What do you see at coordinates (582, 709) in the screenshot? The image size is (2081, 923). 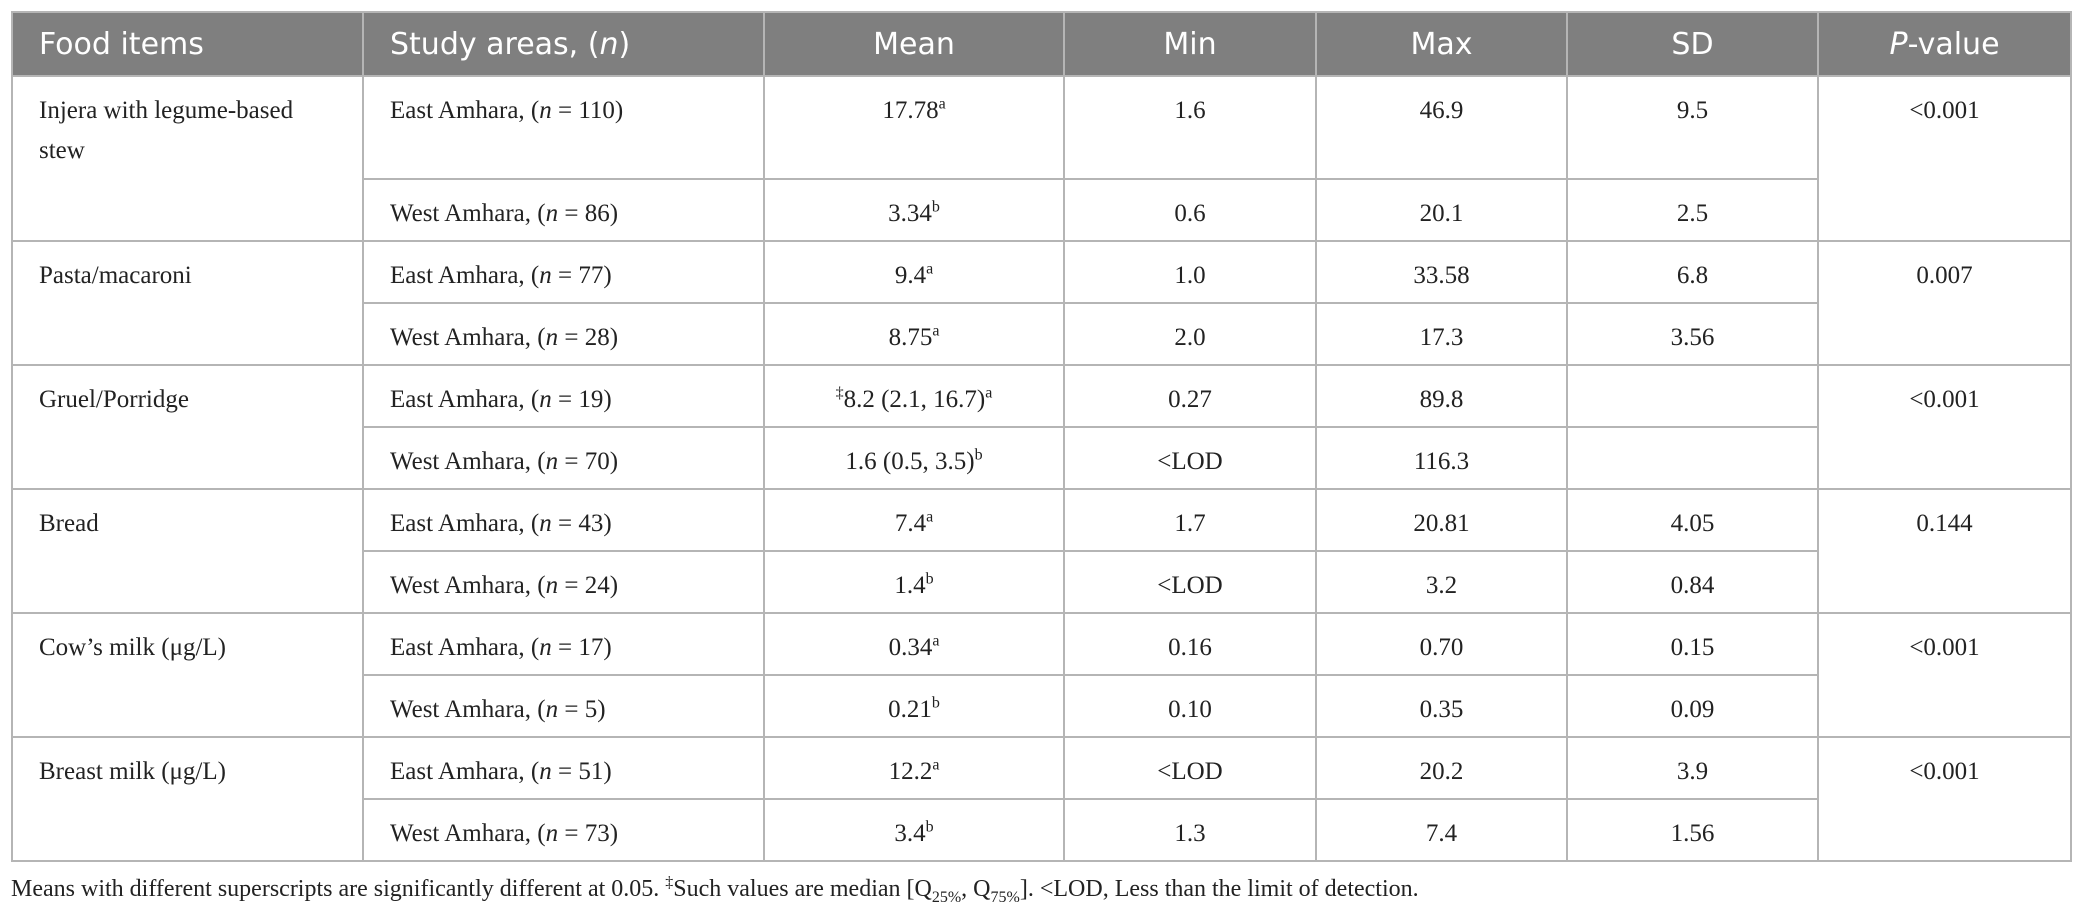 I see `area-text: = 5)` at bounding box center [582, 709].